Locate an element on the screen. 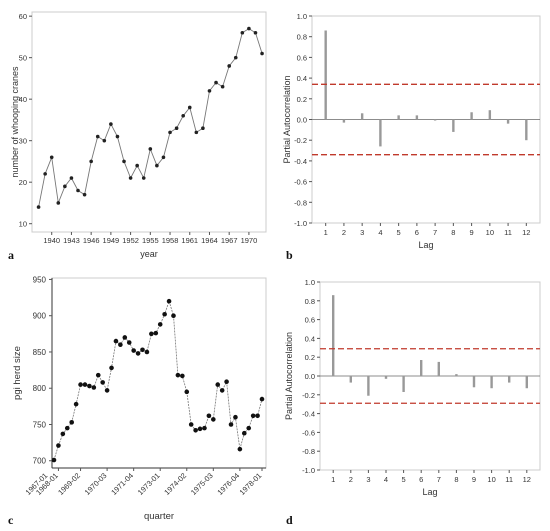  y-tick-label-a: 60 is located at coordinates (23, 16).